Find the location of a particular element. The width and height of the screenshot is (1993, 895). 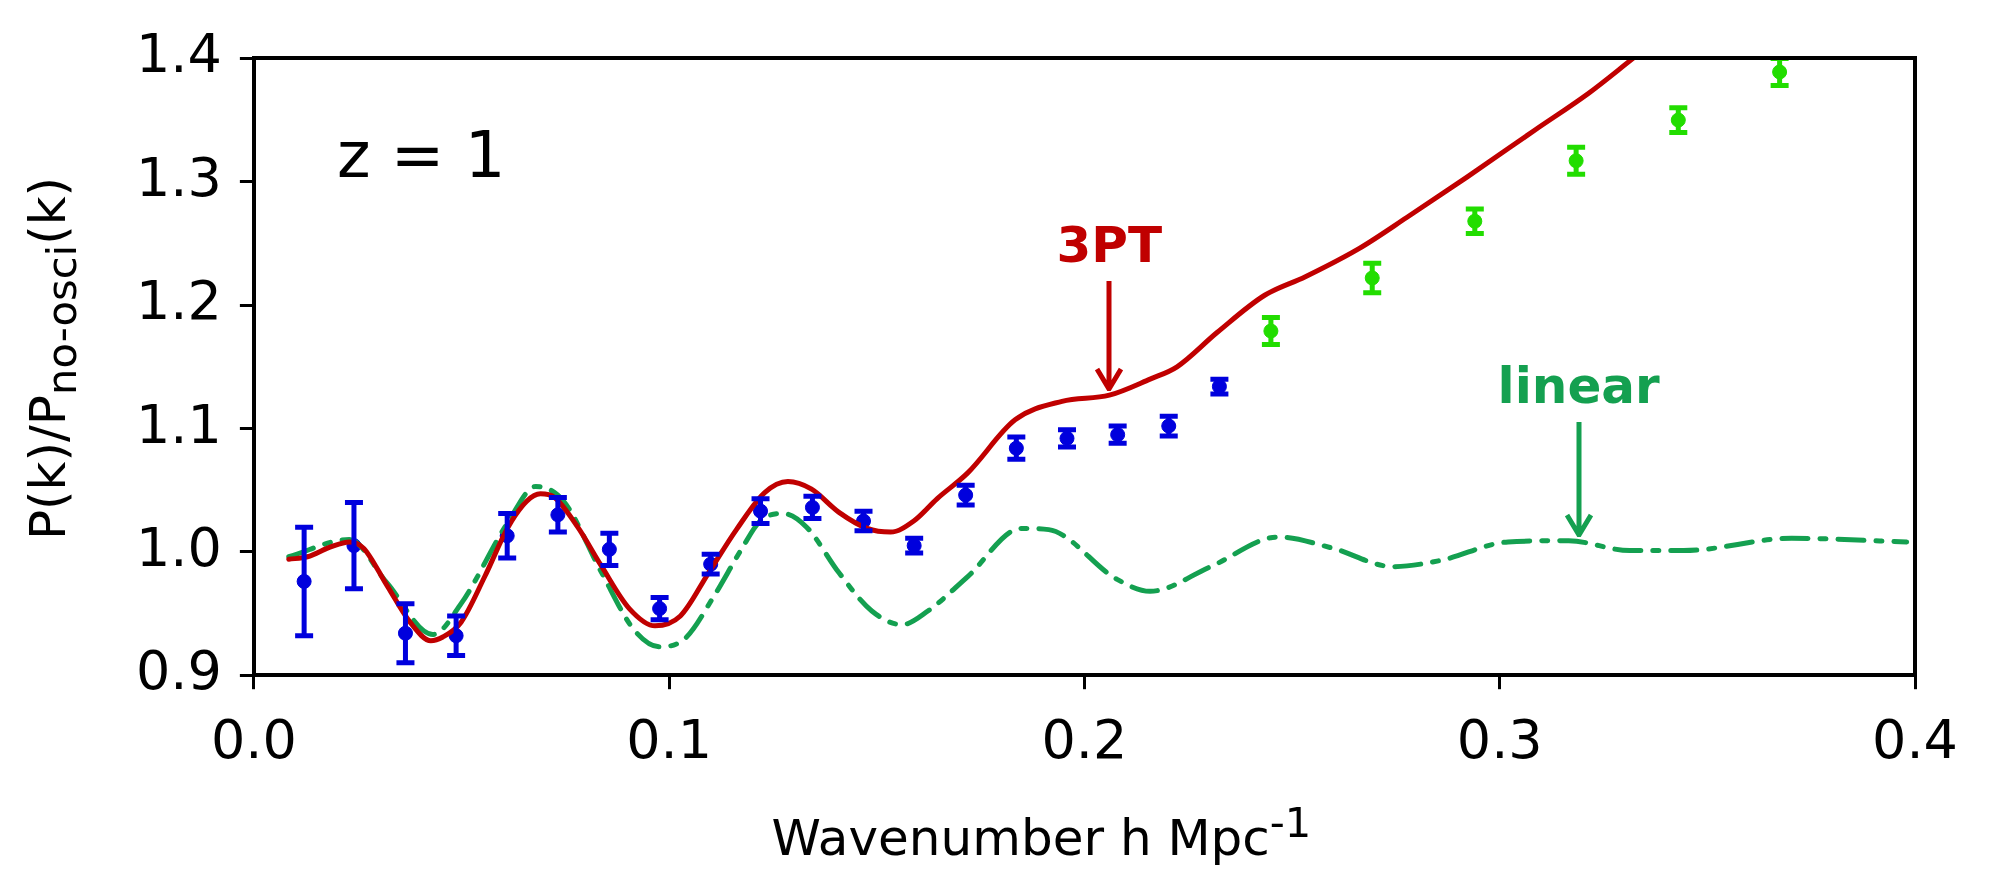

x-tick-label: 0.0 is located at coordinates (253, 739).